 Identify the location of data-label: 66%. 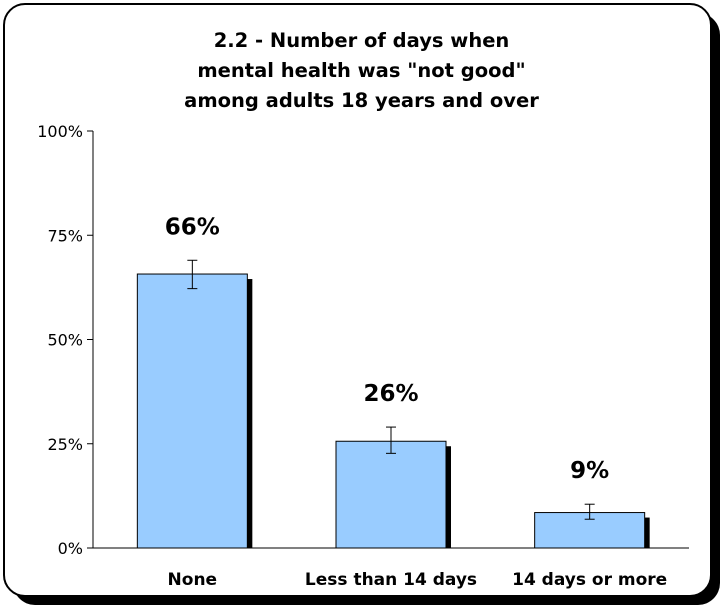
(192, 227).